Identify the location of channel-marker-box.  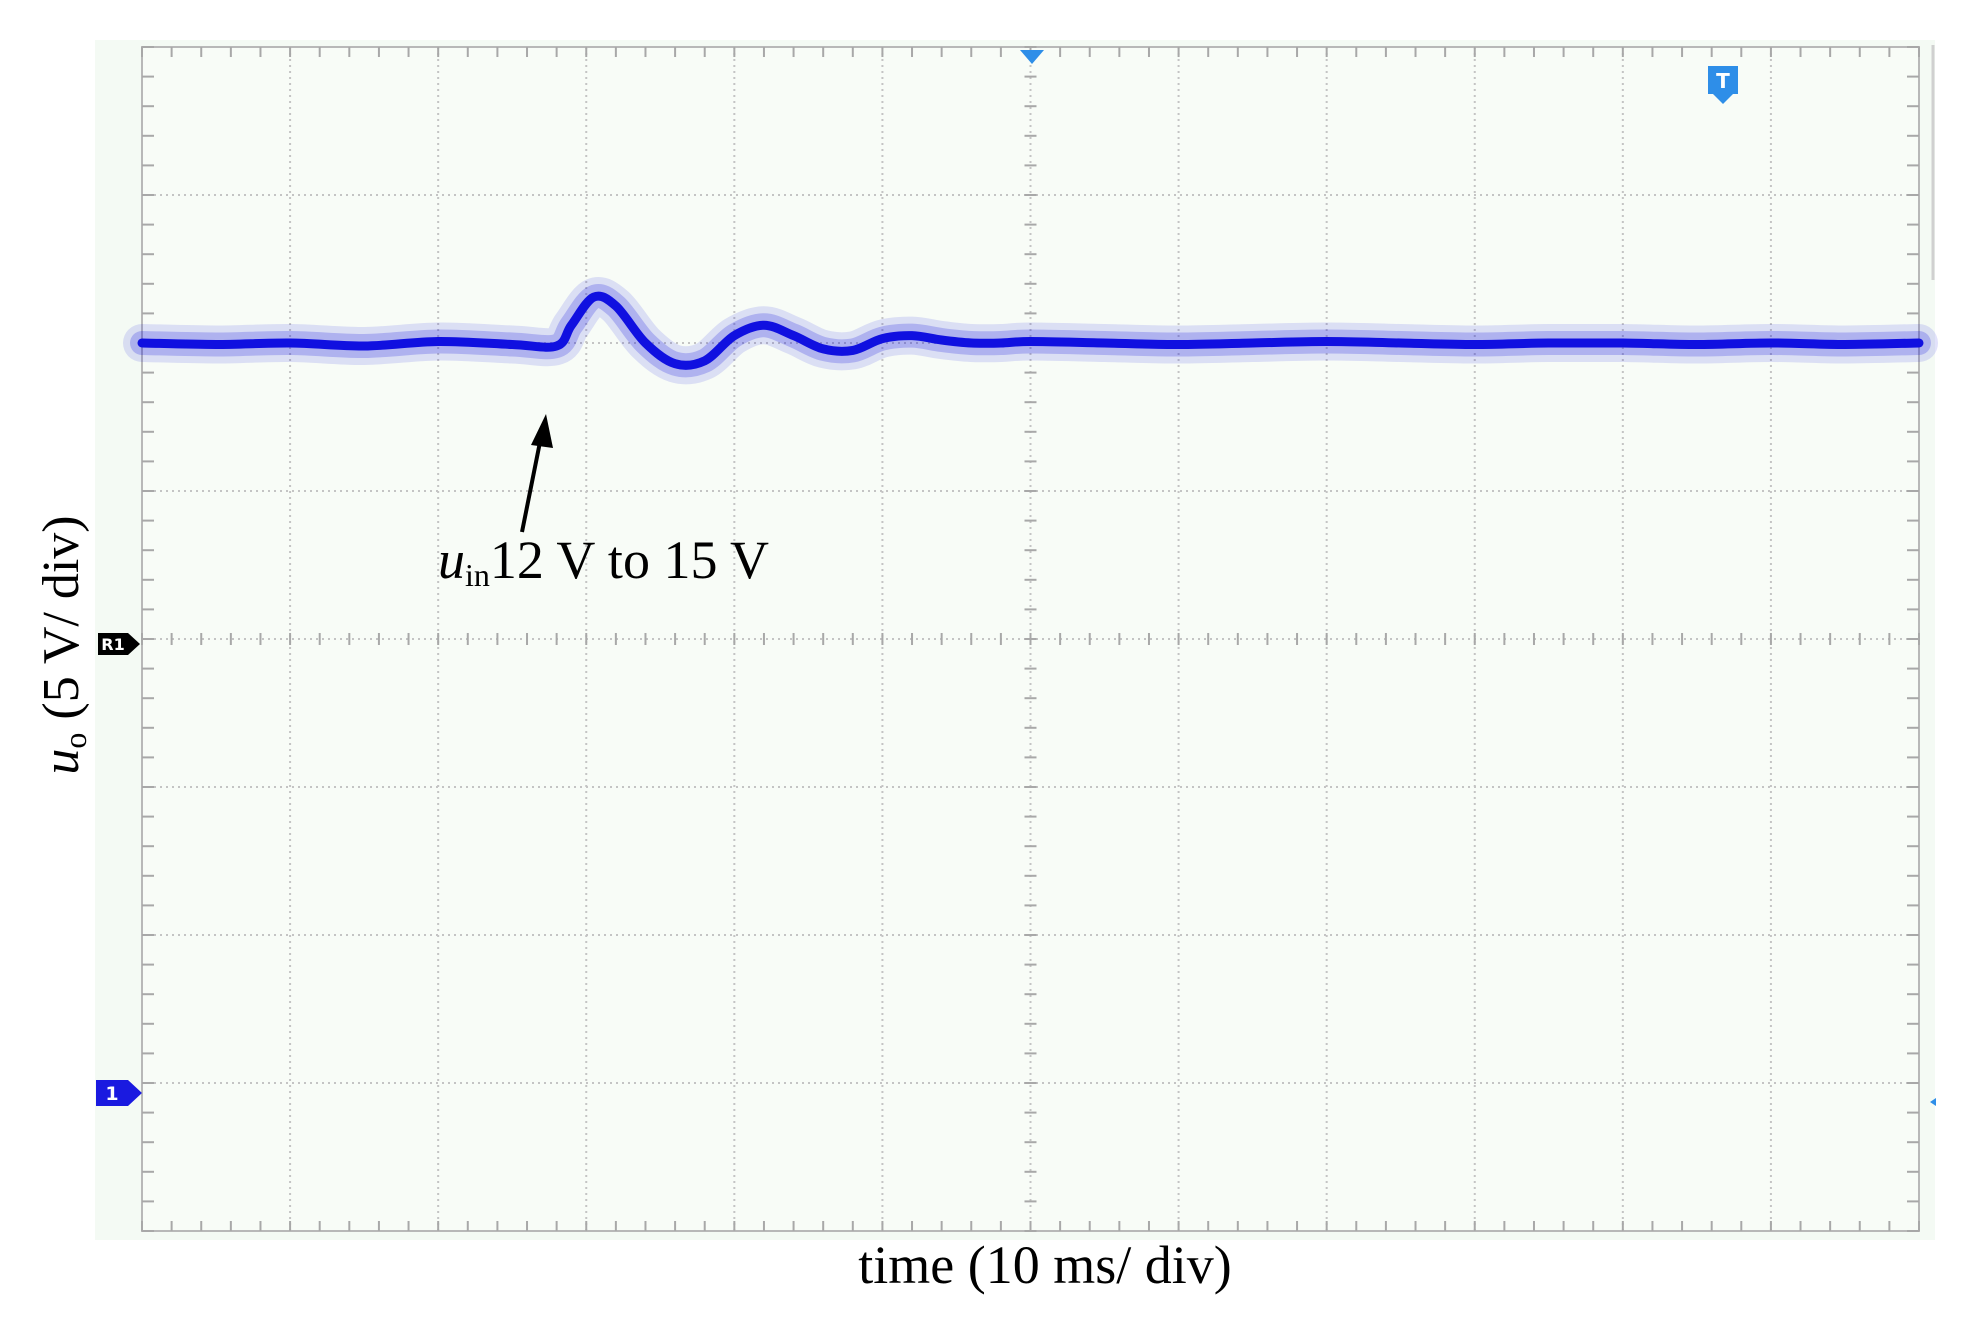
(112, 1093).